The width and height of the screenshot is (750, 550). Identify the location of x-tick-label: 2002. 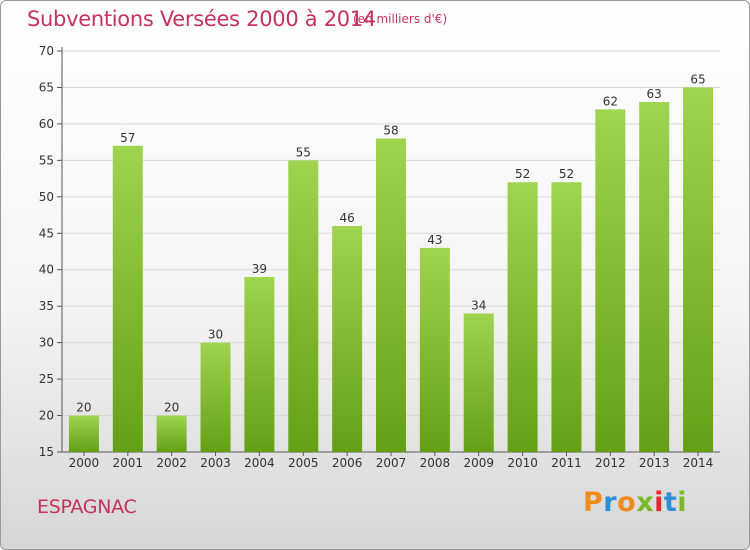
(171, 463).